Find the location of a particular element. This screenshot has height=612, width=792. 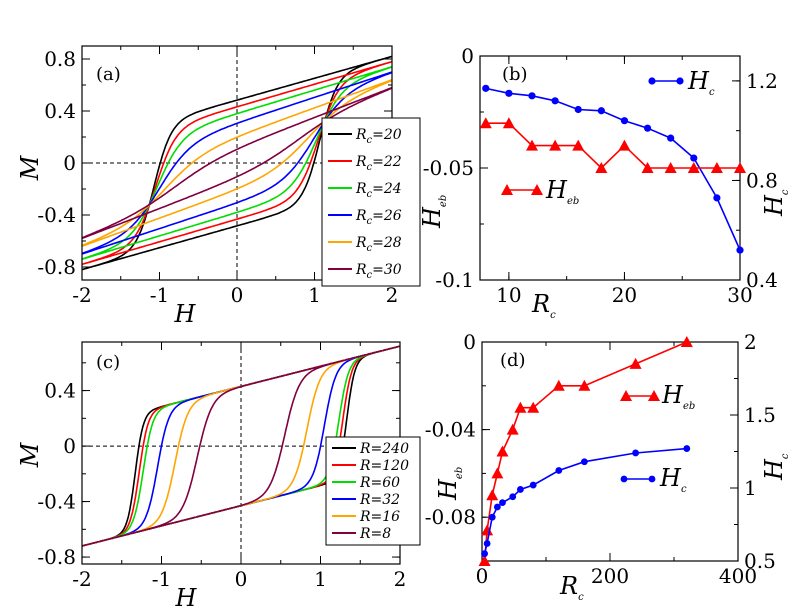

d-legend-heb-label: Heb is located at coordinates (678, 396).